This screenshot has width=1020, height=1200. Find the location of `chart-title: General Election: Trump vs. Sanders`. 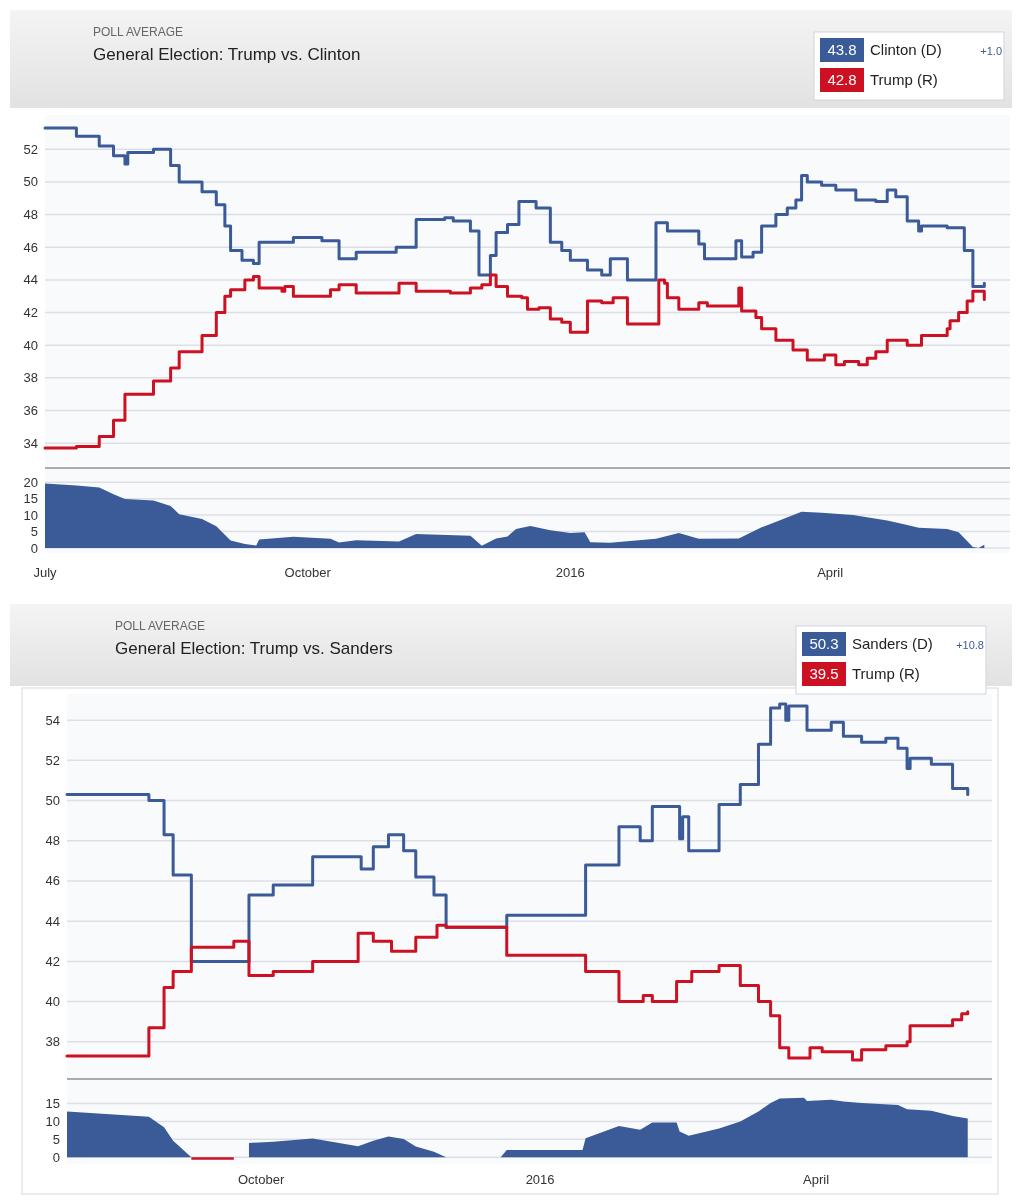

chart-title: General Election: Trump vs. Sanders is located at coordinates (254, 648).